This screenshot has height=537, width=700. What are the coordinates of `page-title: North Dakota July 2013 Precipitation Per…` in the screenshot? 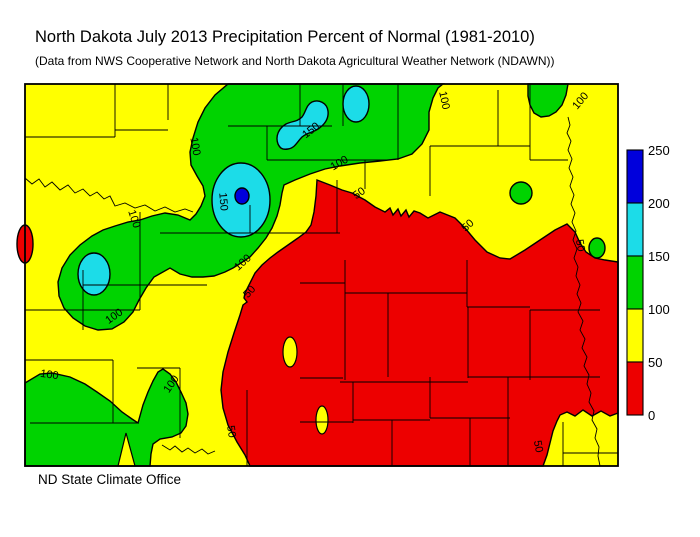 It's located at (285, 37).